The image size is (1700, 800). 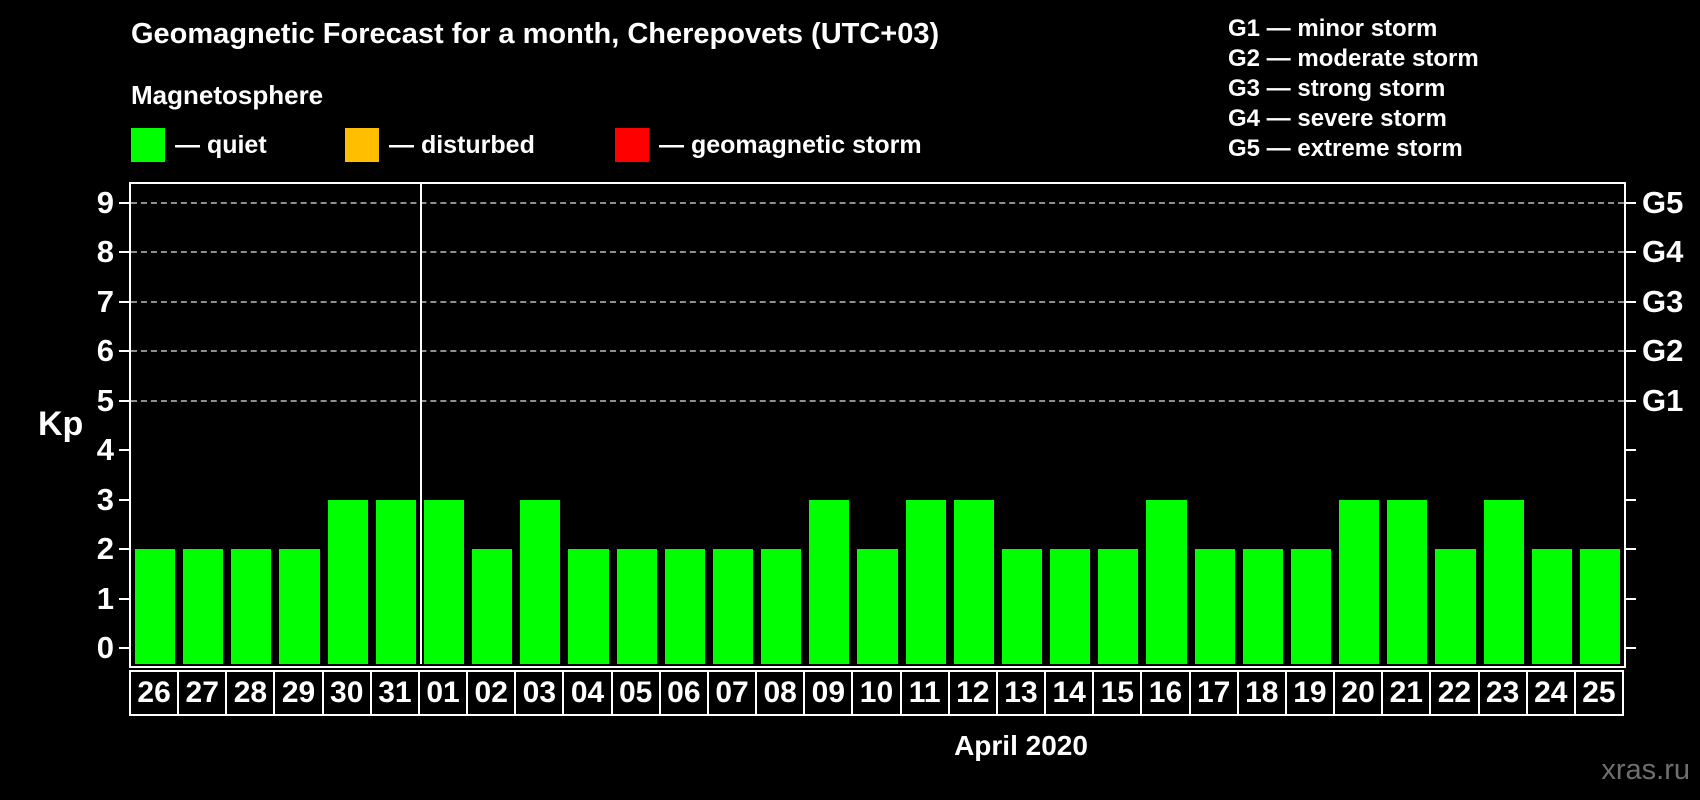 What do you see at coordinates (1663, 350) in the screenshot?
I see `g-scale-label-g2: G2` at bounding box center [1663, 350].